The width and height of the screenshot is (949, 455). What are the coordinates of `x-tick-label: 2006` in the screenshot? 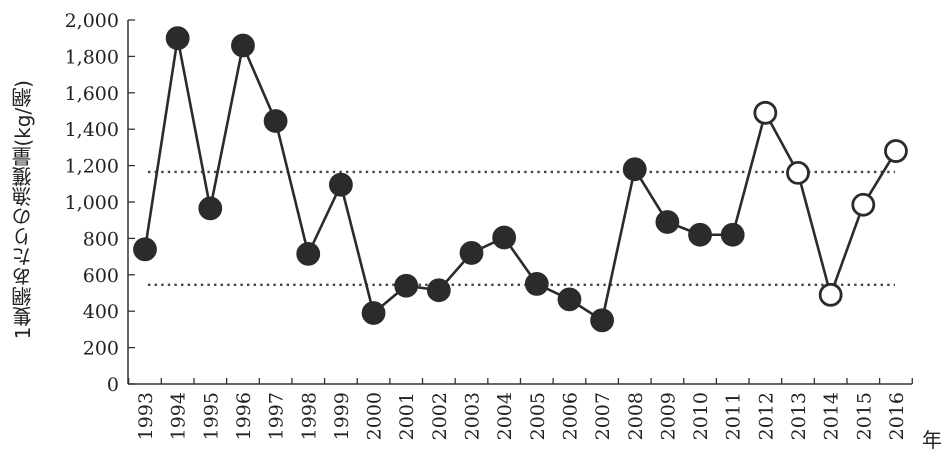 It's located at (570, 416).